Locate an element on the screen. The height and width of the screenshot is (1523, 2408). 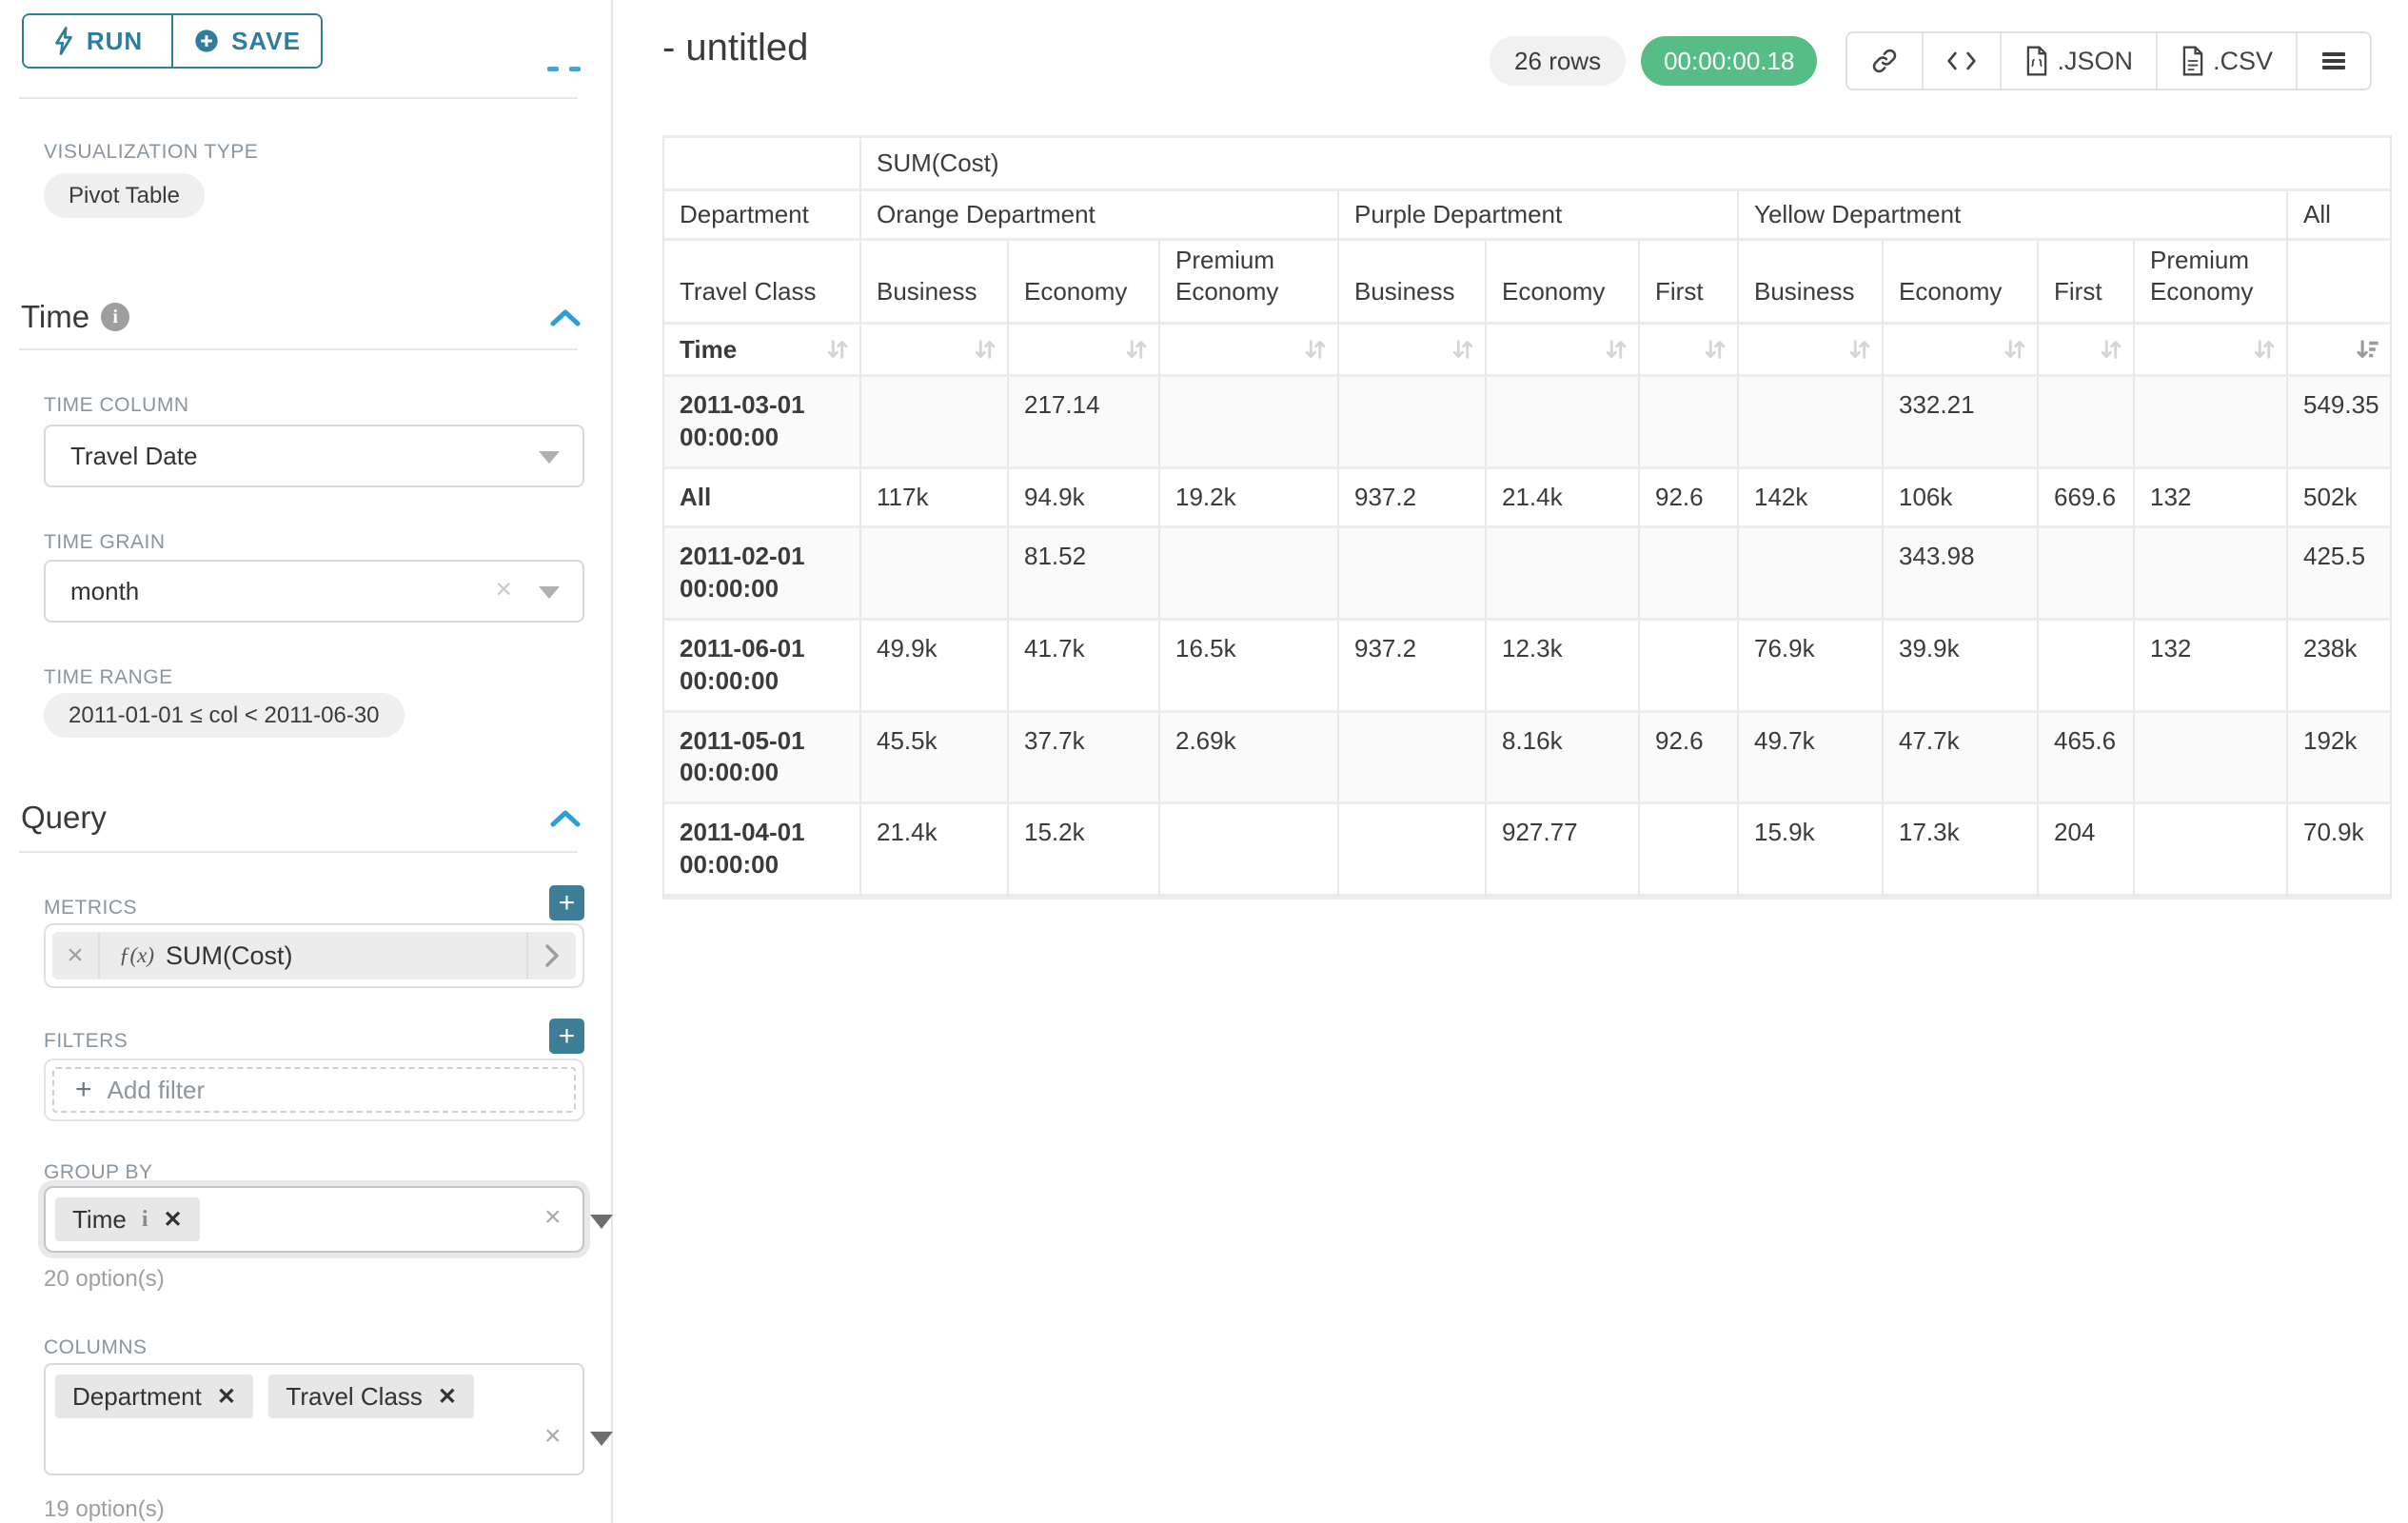
cell-value: 142k is located at coordinates (1811, 499).